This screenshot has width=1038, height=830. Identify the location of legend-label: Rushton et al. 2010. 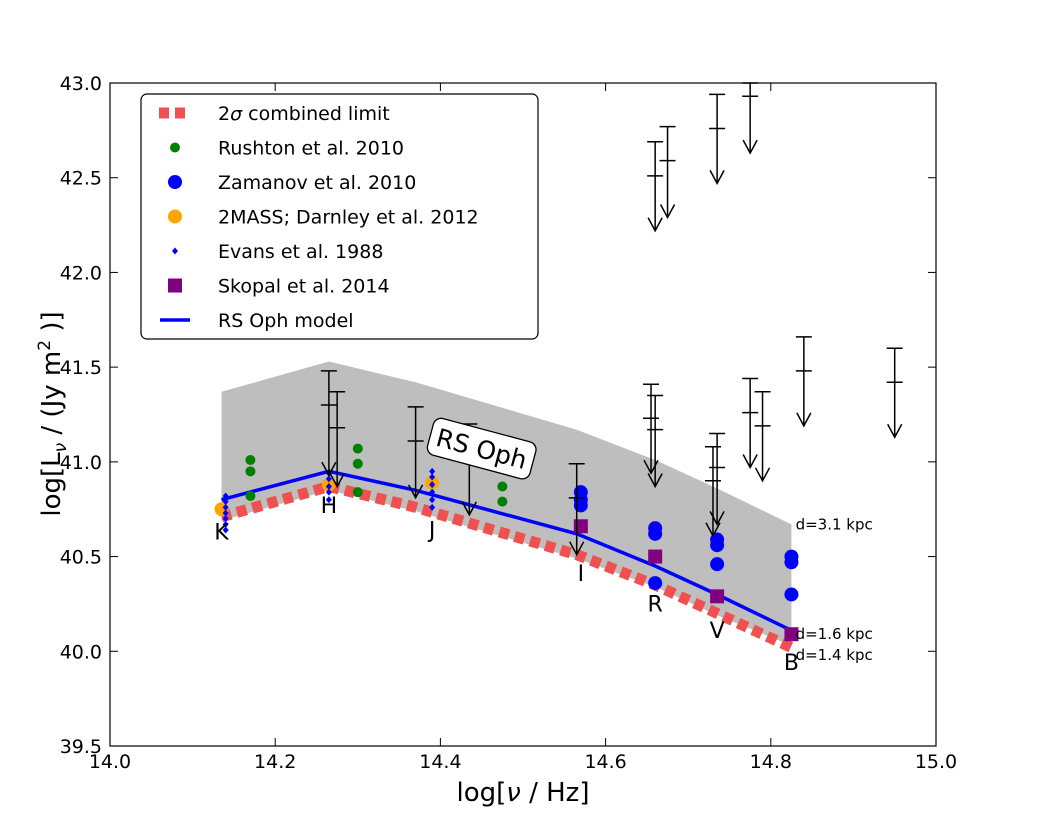
(311, 149).